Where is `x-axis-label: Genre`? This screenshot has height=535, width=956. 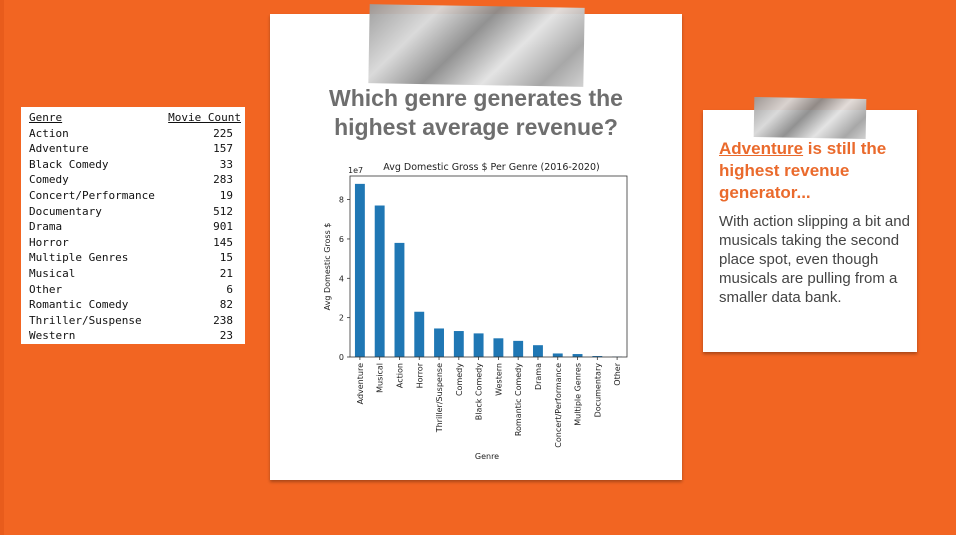 x-axis-label: Genre is located at coordinates (487, 456).